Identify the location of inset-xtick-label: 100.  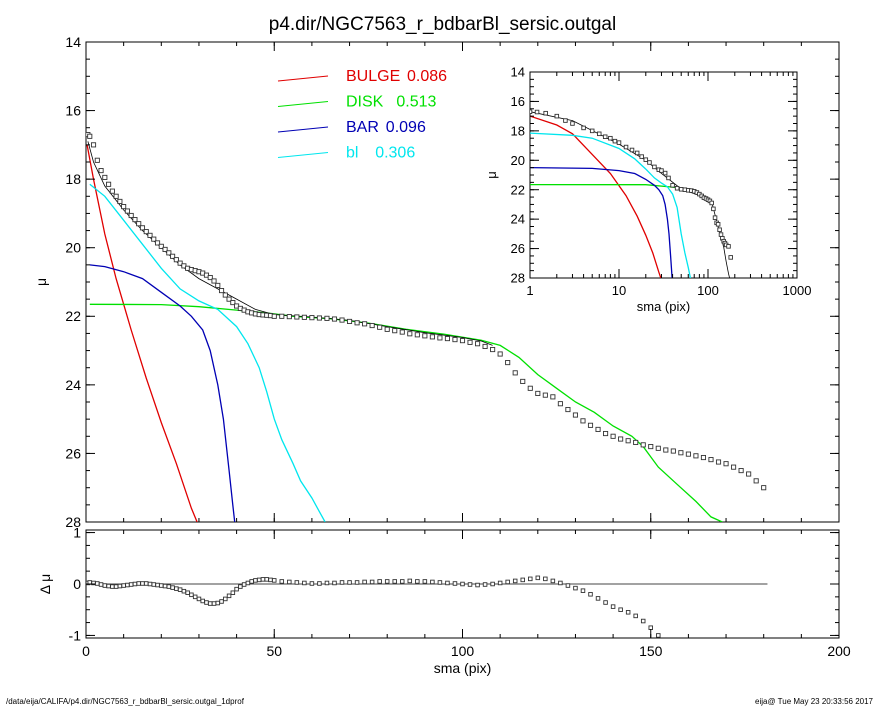
(708, 290).